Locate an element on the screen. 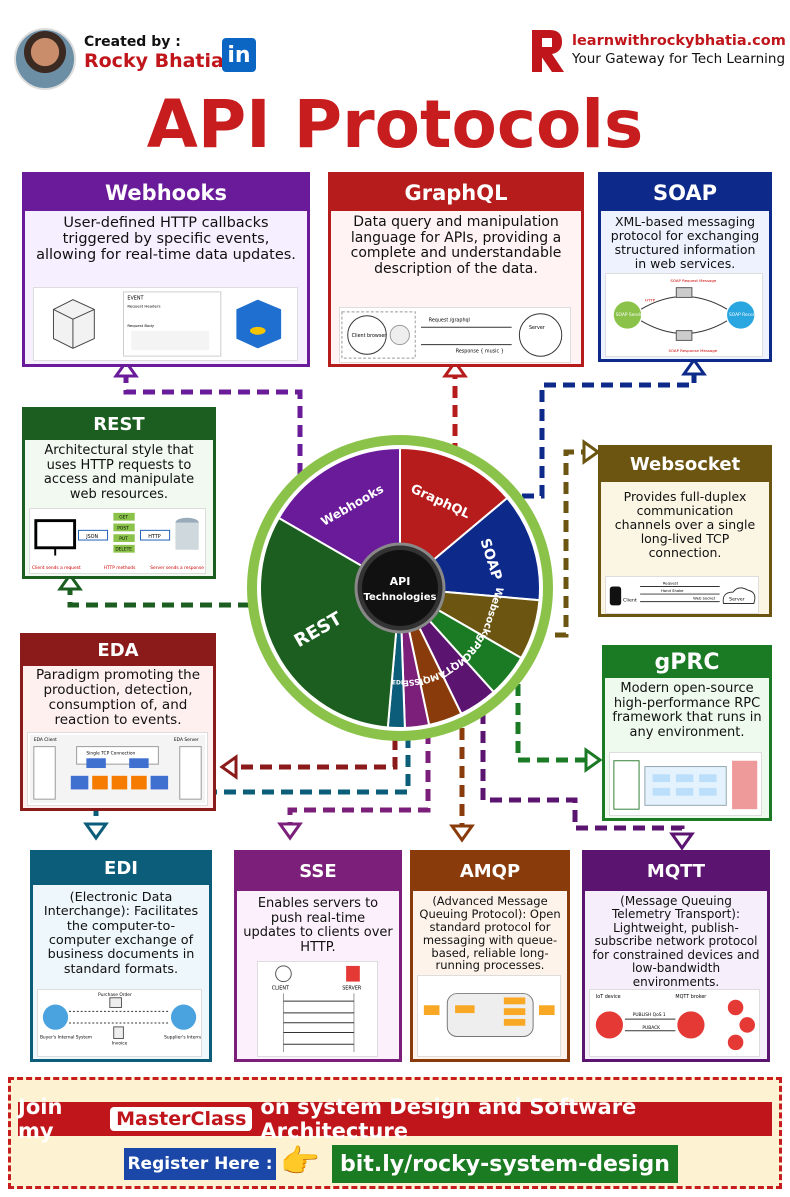 The height and width of the screenshot is (1197, 790). wheel-label-sse: SSE is located at coordinates (412, 682).